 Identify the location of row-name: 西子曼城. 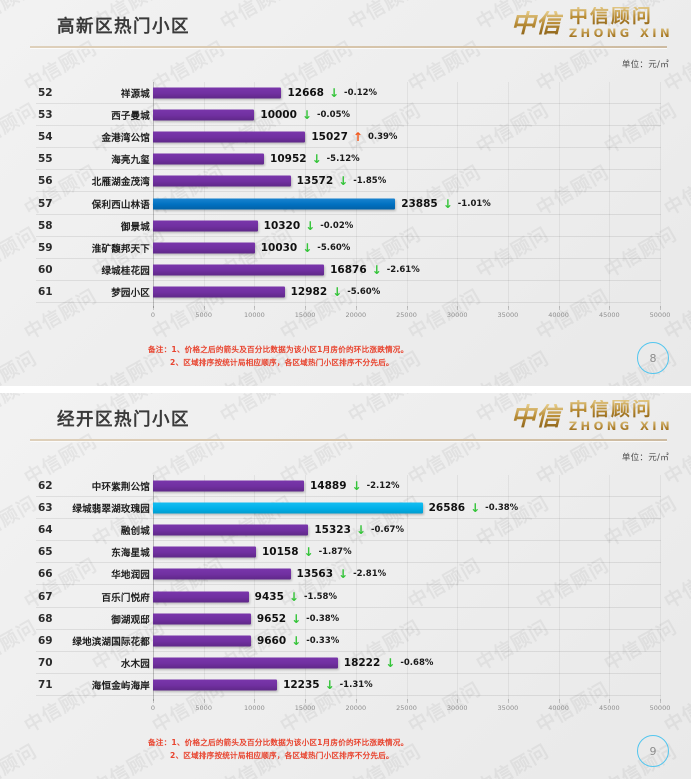
(130, 117).